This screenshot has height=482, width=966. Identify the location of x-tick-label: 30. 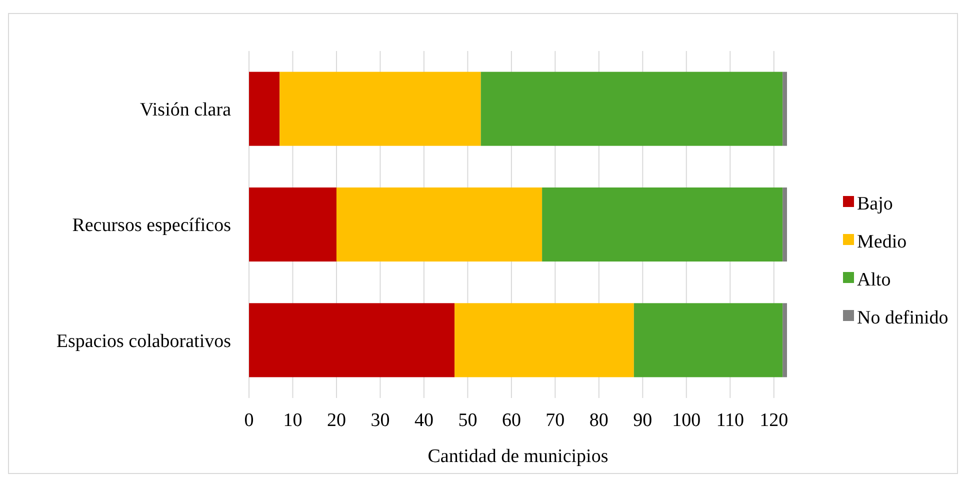
(380, 420).